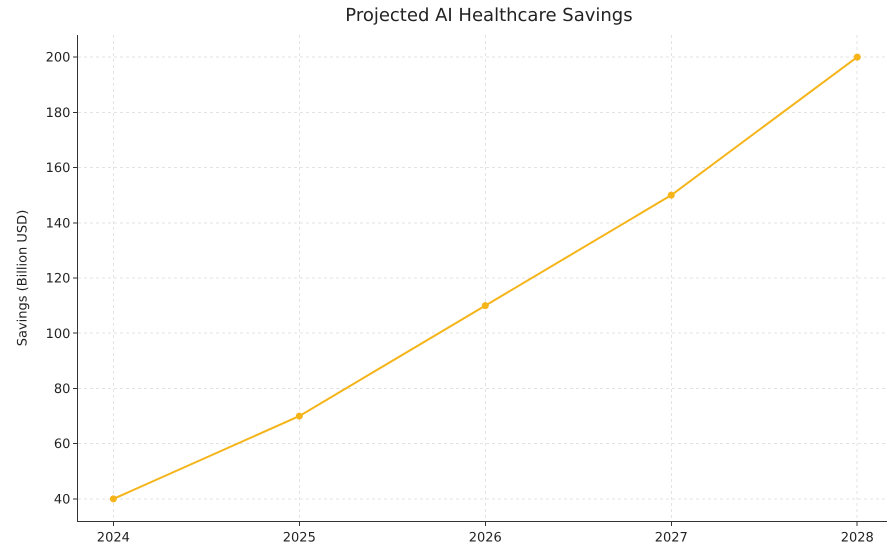 This screenshot has height=548, width=889. What do you see at coordinates (299, 538) in the screenshot?
I see `x-tick-label: 2025` at bounding box center [299, 538].